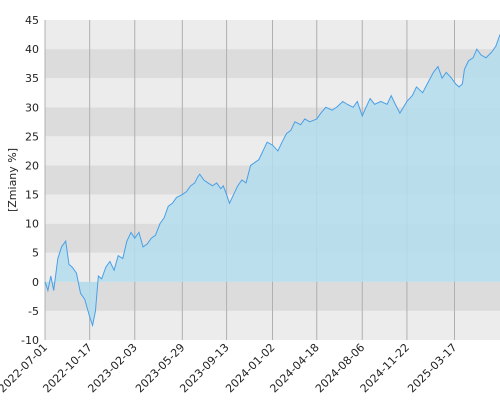  Describe the element at coordinates (12, 180) in the screenshot. I see `y-axis-label: [Zmiany %]` at that location.